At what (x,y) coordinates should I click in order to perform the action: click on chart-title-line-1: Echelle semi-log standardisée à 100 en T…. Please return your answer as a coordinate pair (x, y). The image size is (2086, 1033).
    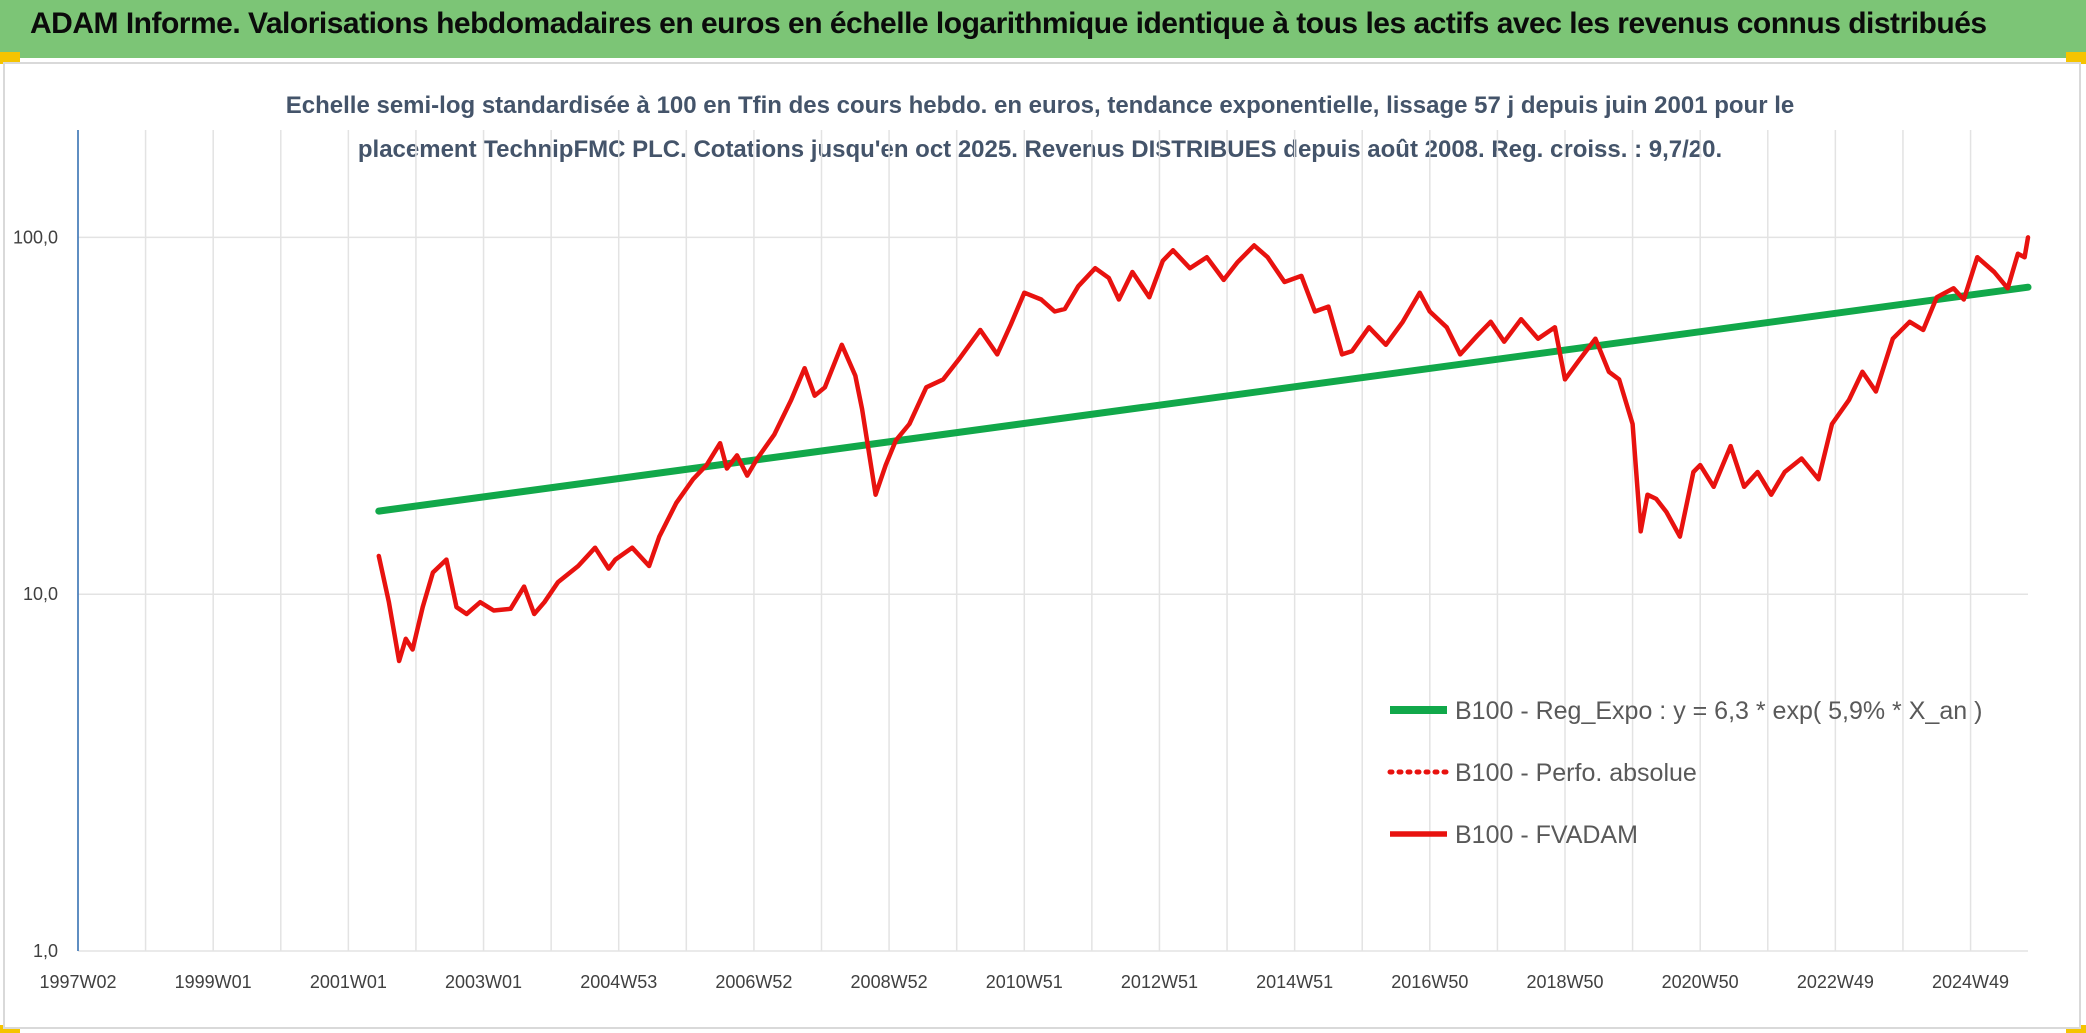
    Looking at the image, I should click on (1040, 105).